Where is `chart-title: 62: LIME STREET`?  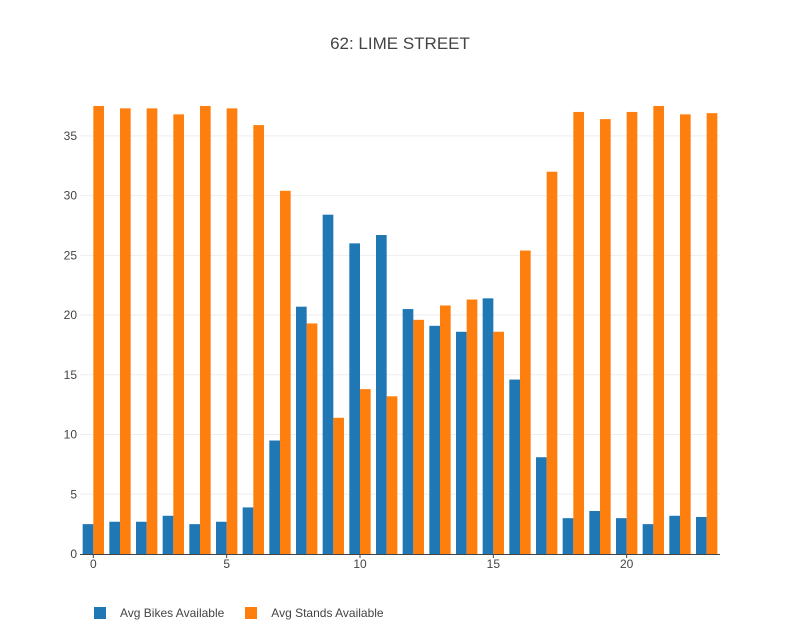 chart-title: 62: LIME STREET is located at coordinates (400, 43).